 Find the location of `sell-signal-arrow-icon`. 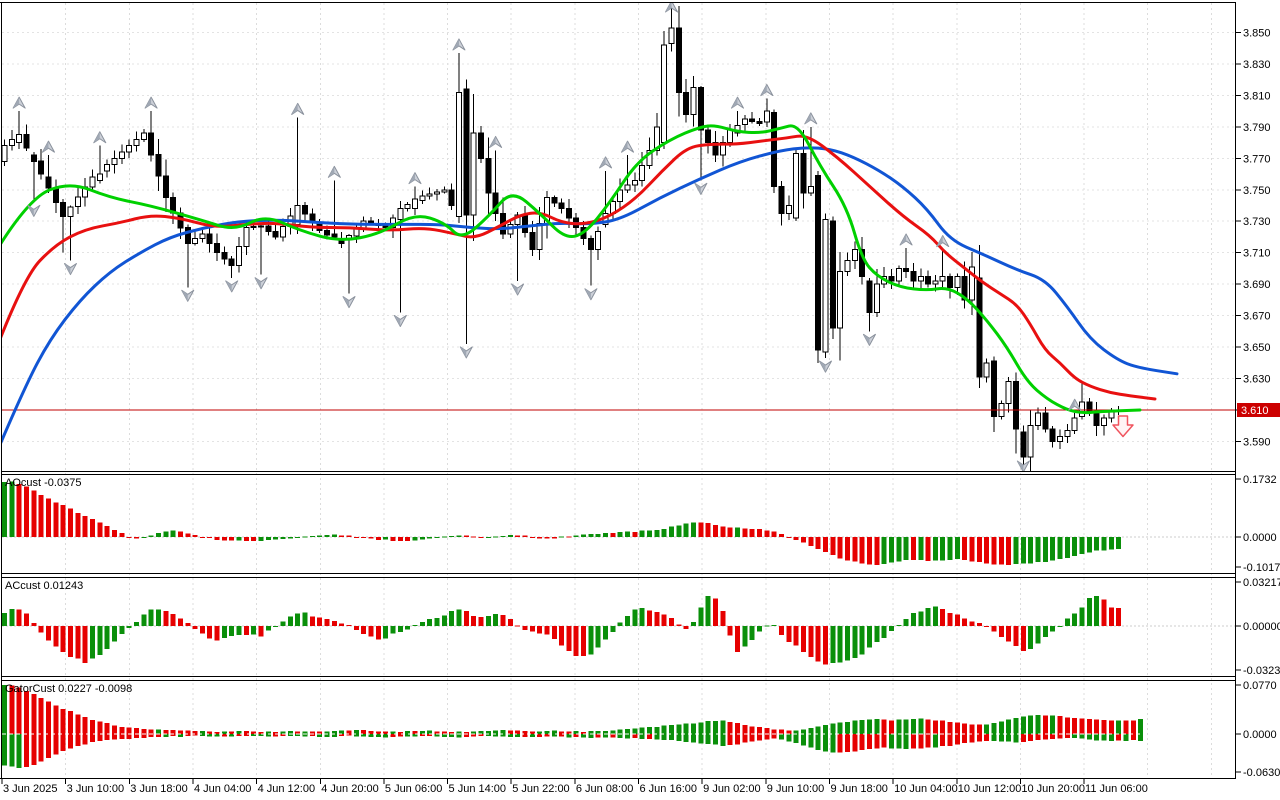

sell-signal-arrow-icon is located at coordinates (1123, 426).